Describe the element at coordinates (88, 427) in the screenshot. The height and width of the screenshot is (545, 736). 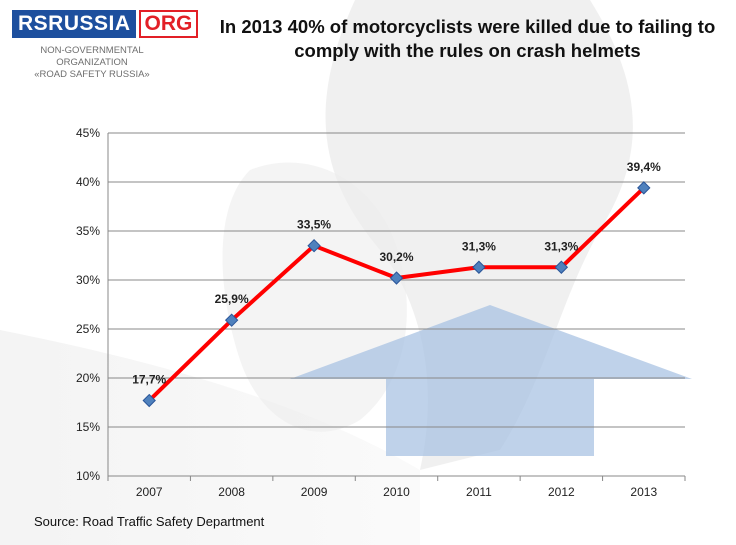
I see `y-tick-label: 15%` at that location.